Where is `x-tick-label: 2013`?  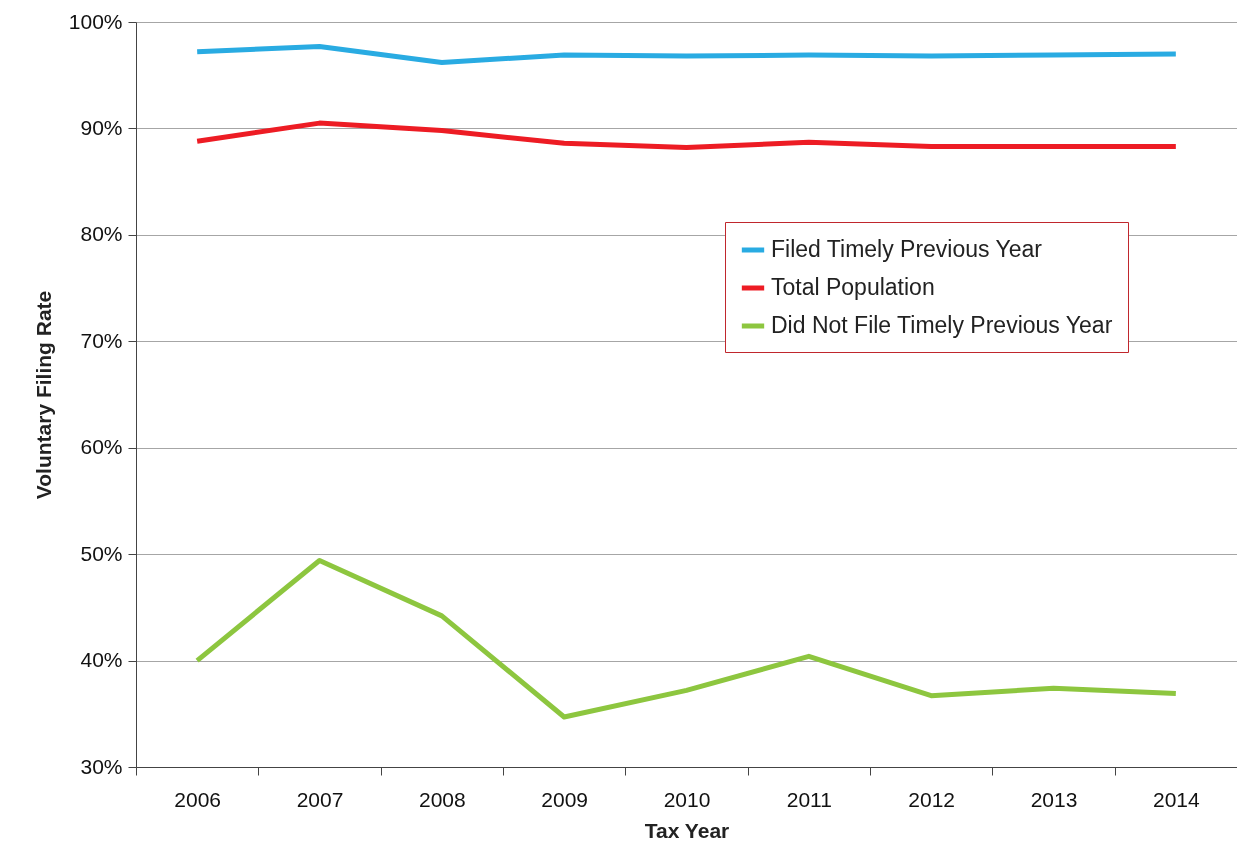 x-tick-label: 2013 is located at coordinates (1054, 799).